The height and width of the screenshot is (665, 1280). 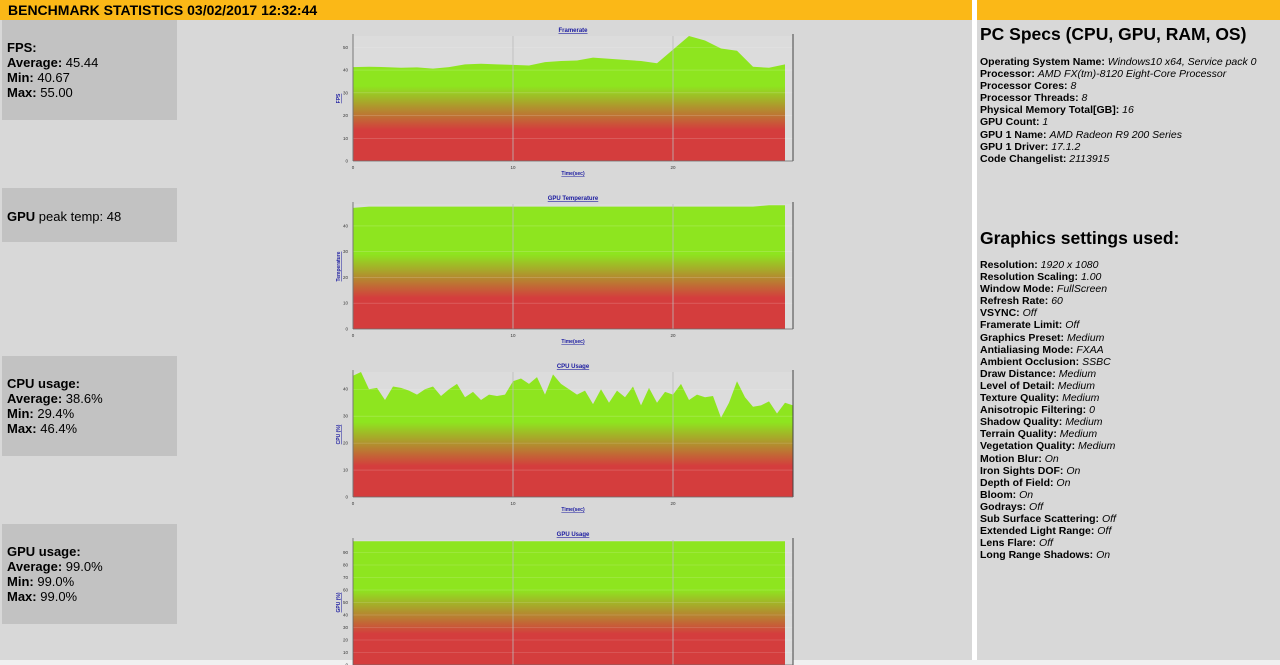 I want to click on stat-line: Average: 38.6%, so click(x=92, y=398).